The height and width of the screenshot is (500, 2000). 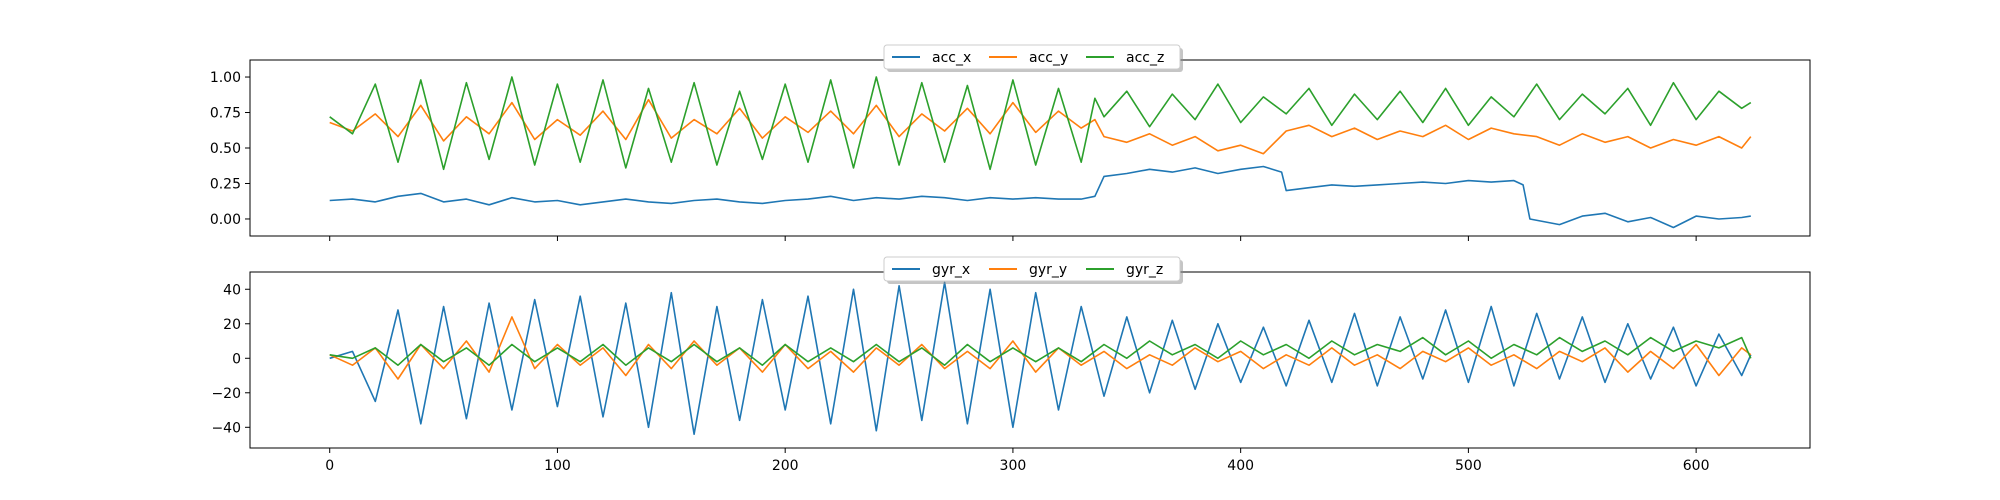 What do you see at coordinates (1240, 466) in the screenshot?
I see `gyr-x-tick-label: 400` at bounding box center [1240, 466].